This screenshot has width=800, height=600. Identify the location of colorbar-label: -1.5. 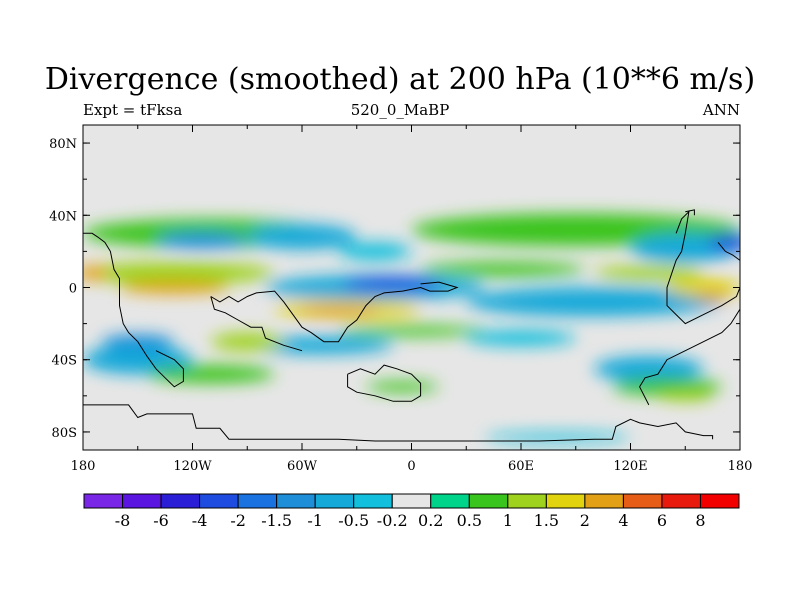
(276, 520).